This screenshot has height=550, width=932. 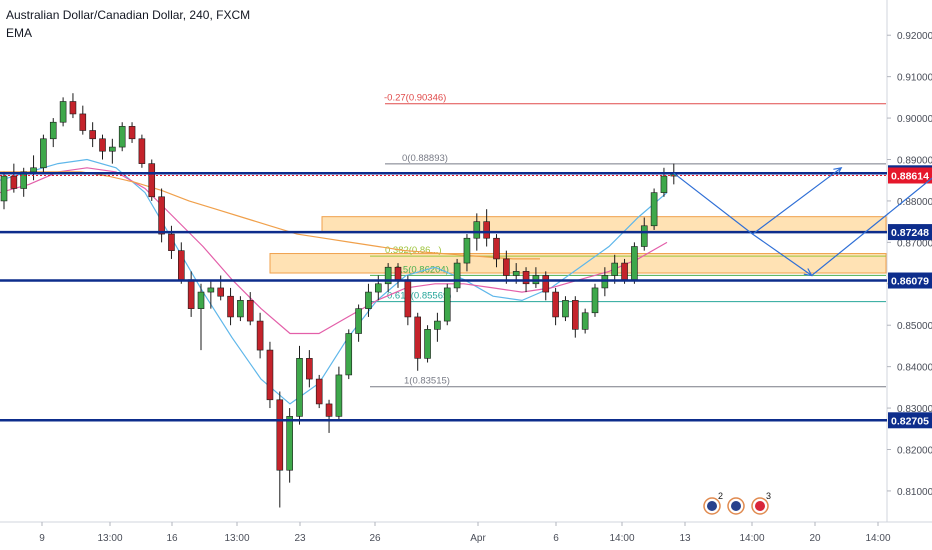 What do you see at coordinates (375, 538) in the screenshot?
I see `date-tick-label: 26` at bounding box center [375, 538].